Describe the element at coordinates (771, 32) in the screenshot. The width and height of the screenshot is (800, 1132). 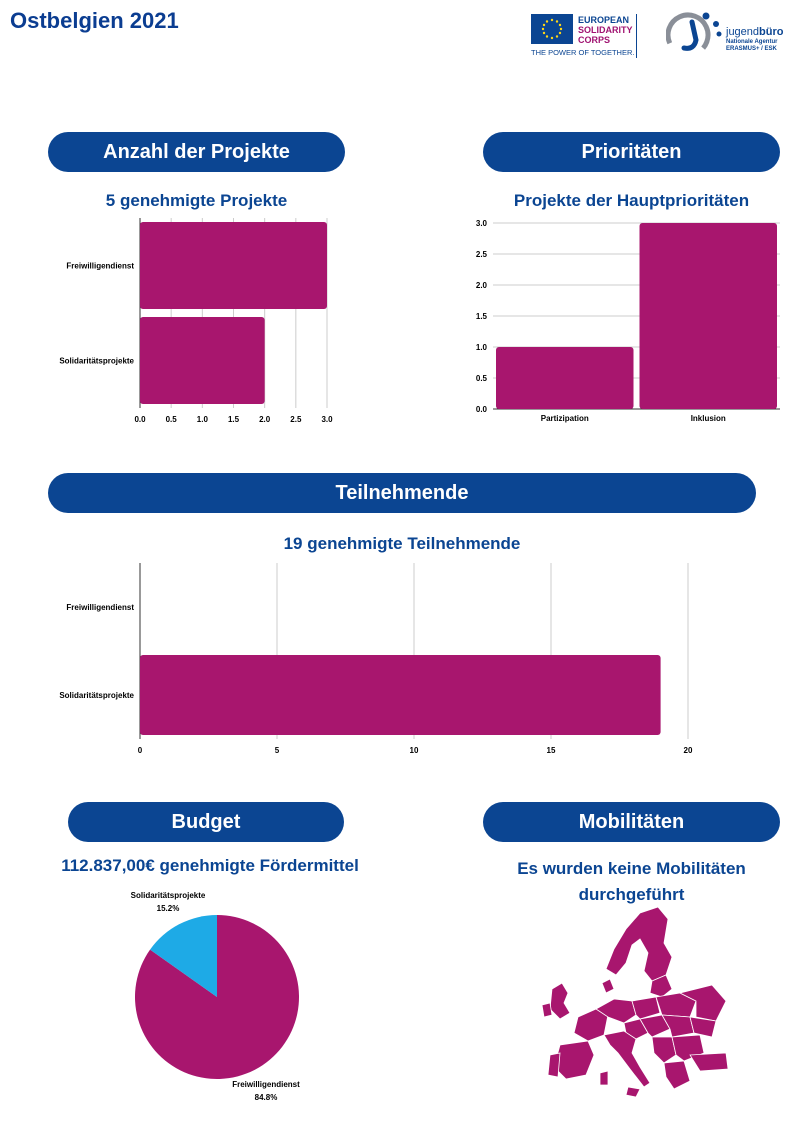
I see `jb-name-bold: büro` at that location.